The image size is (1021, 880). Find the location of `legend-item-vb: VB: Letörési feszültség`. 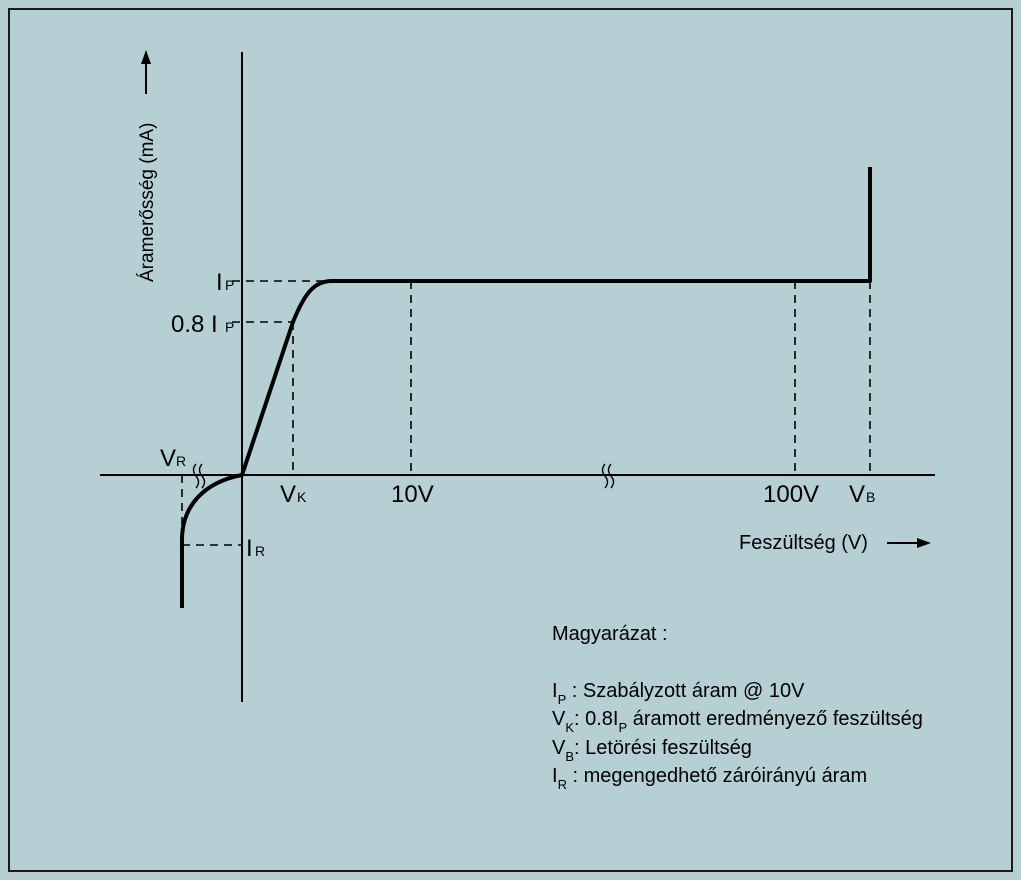

legend-item-vb: VB: Letörési feszültség is located at coordinates (652, 750).